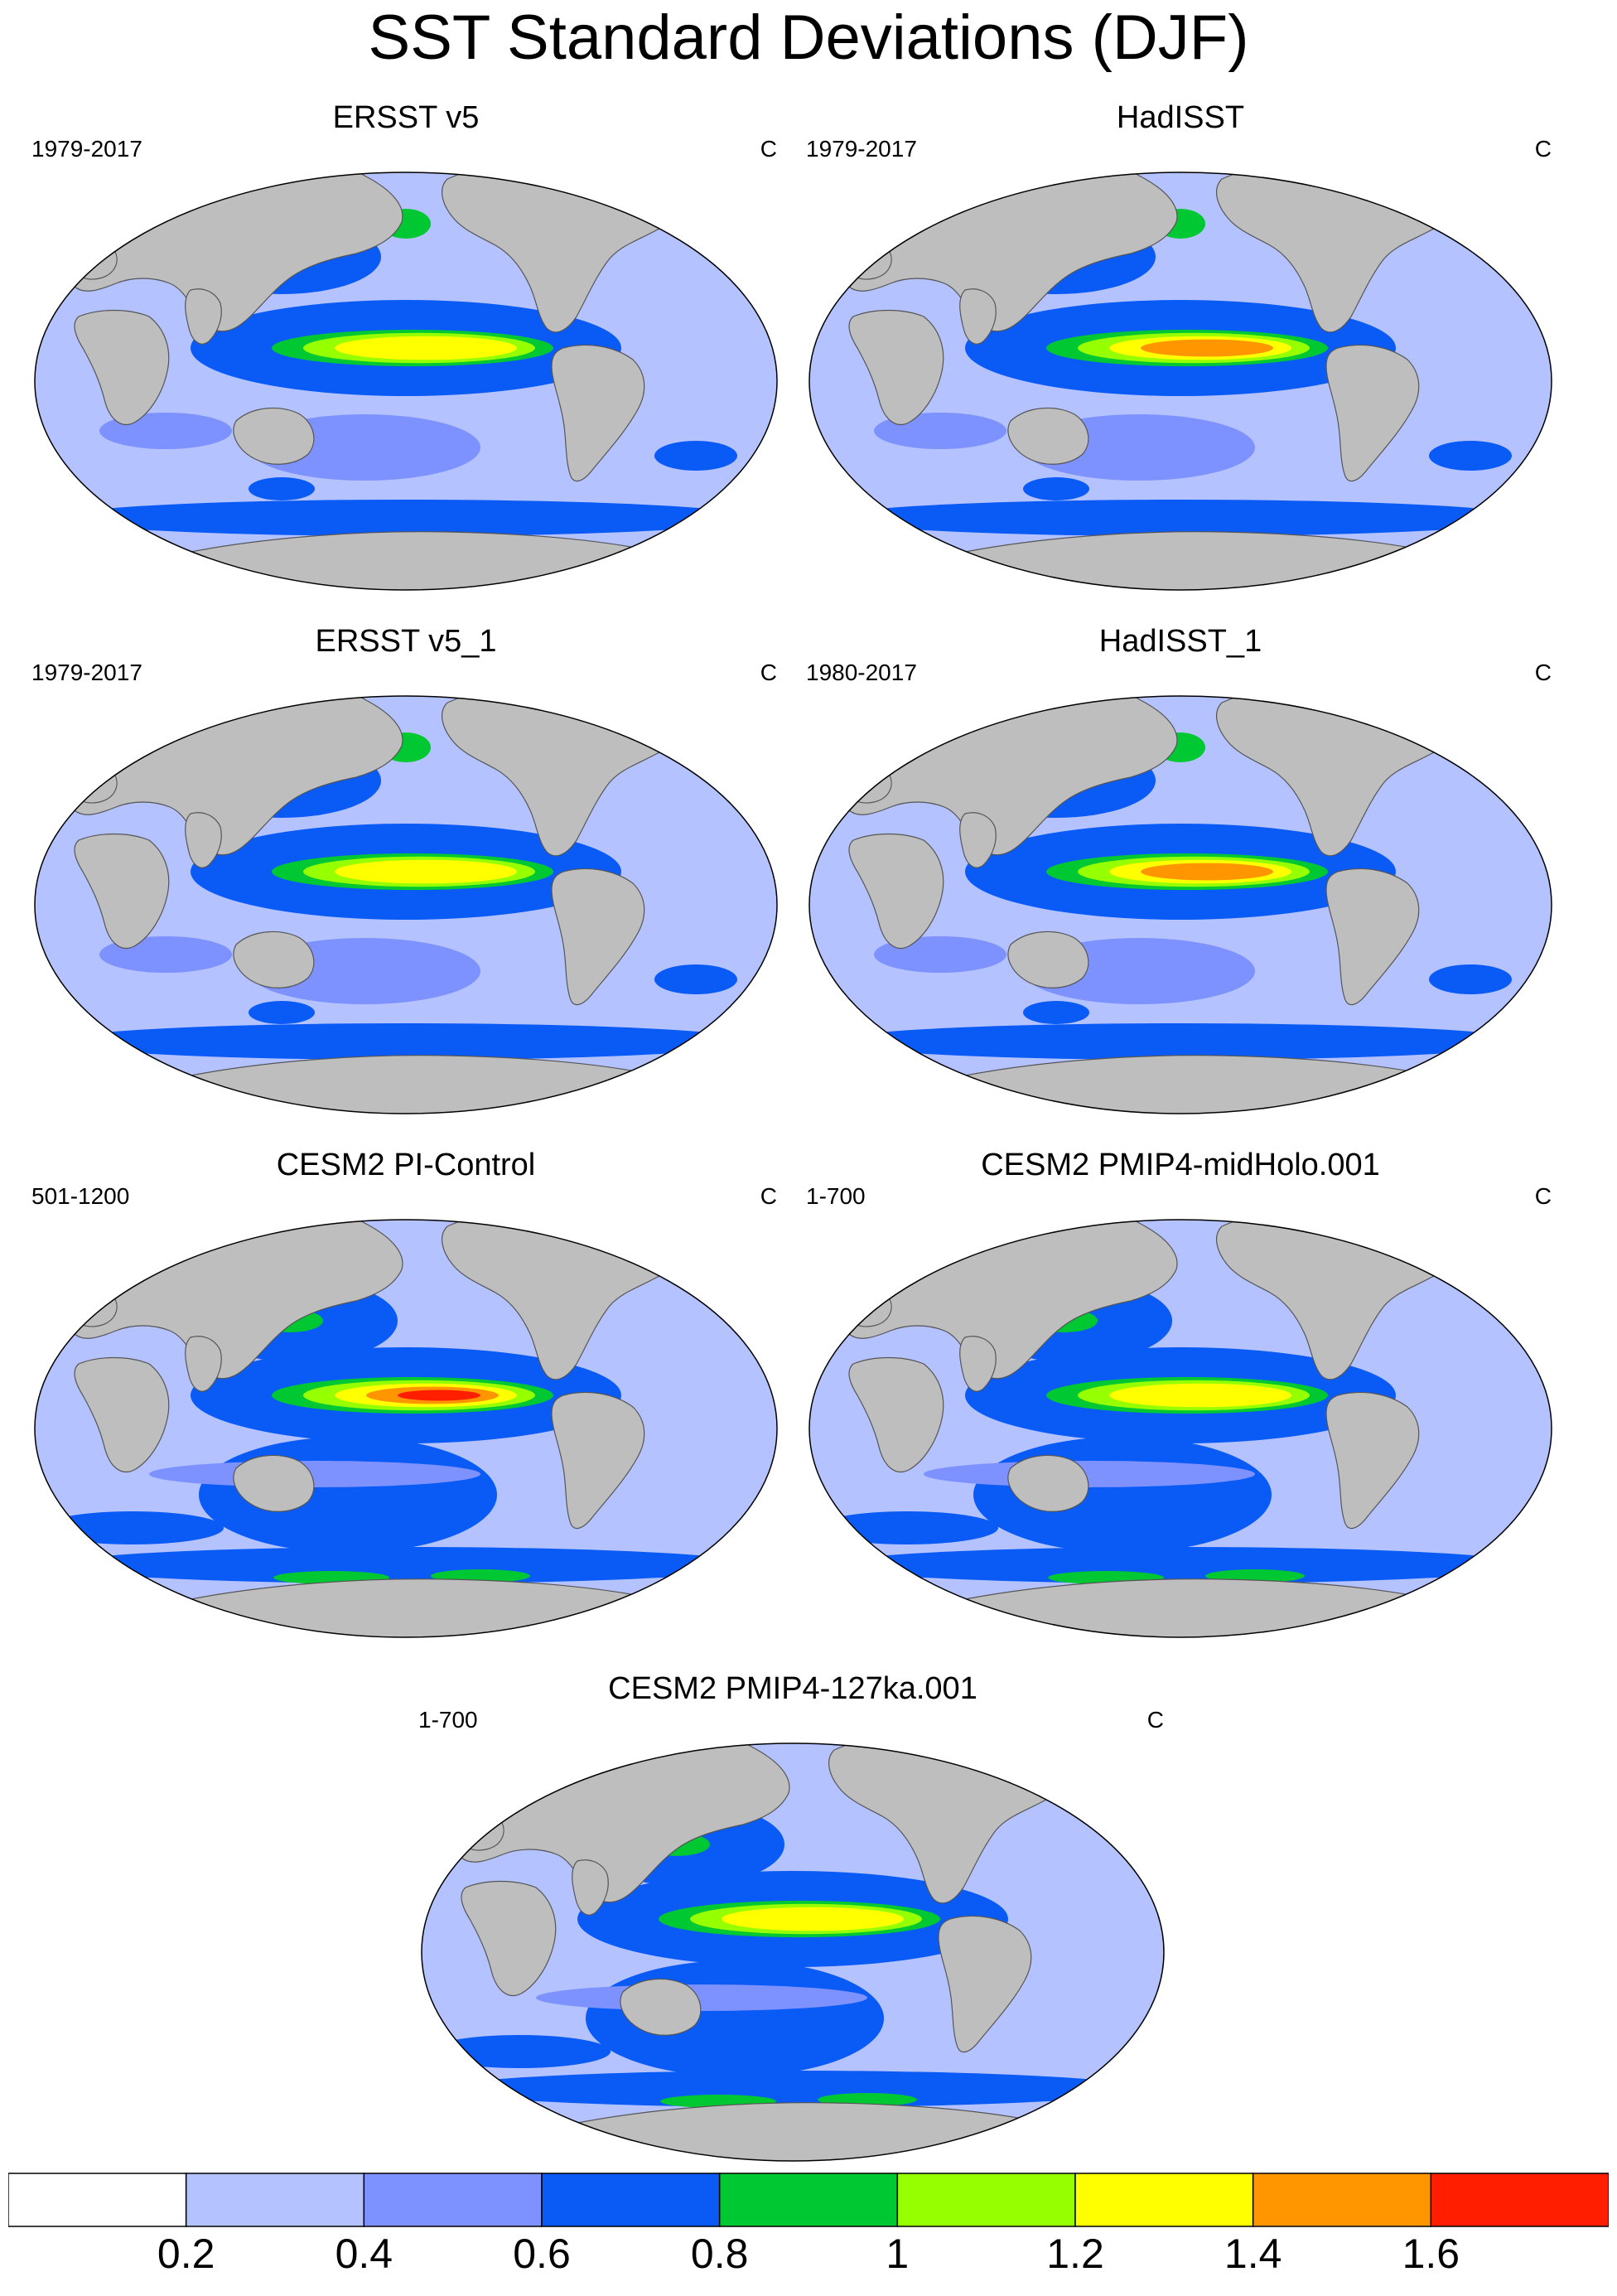 Image resolution: width=1617 pixels, height=2296 pixels. What do you see at coordinates (808, 37) in the screenshot?
I see `figure-title: SST Standard Deviations (DJF)` at bounding box center [808, 37].